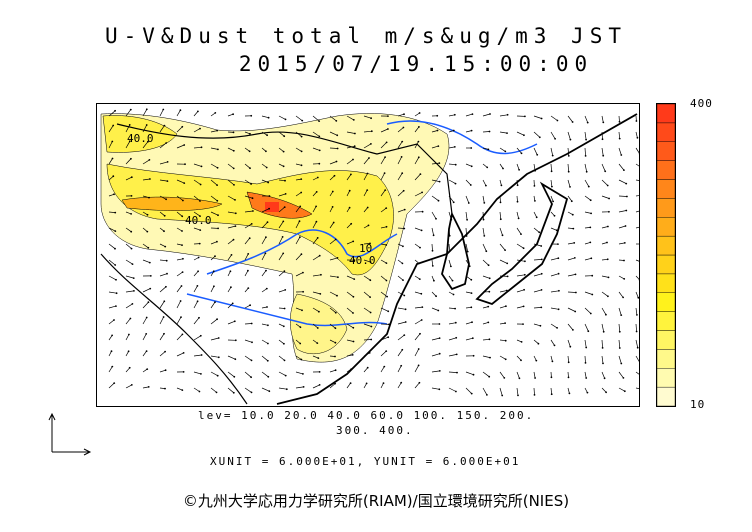 This screenshot has height=532, width=752. I want to click on colorbar-min-label: 10, so click(698, 404).